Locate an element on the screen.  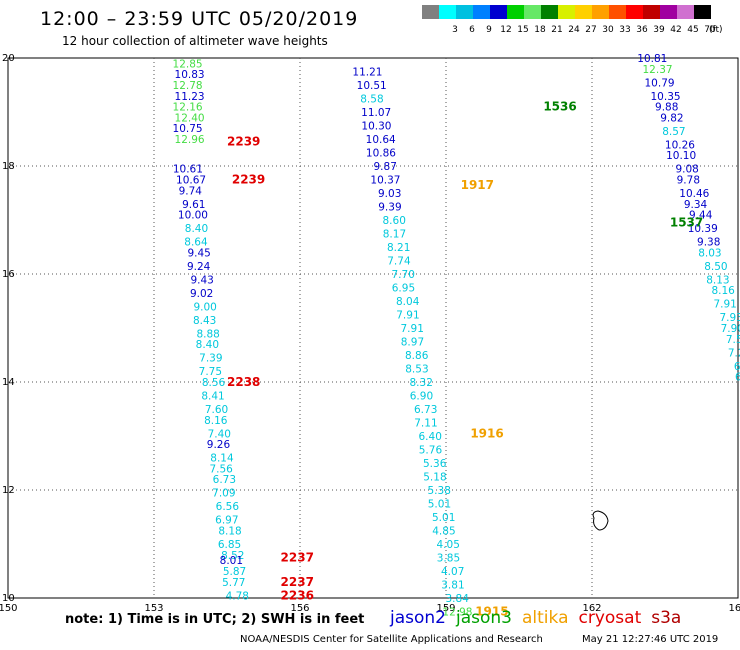
wave-height-reading: 8.16 is located at coordinates (216, 421).